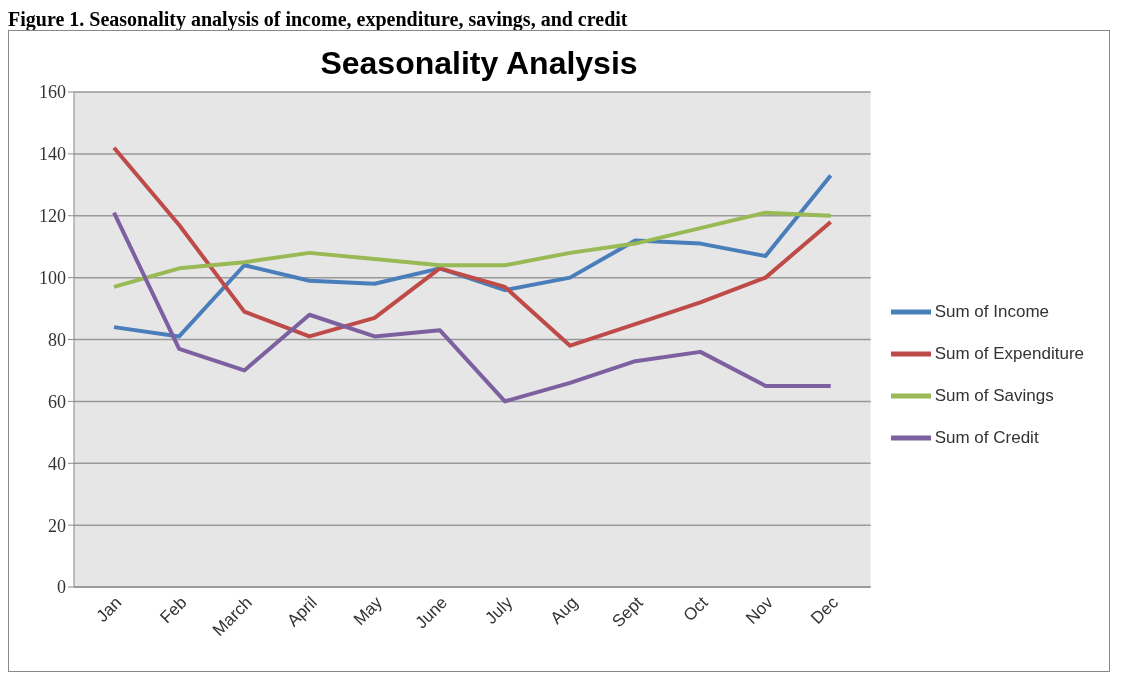 This screenshot has height=687, width=1131. I want to click on y-tick-label: 140, so click(52, 154).